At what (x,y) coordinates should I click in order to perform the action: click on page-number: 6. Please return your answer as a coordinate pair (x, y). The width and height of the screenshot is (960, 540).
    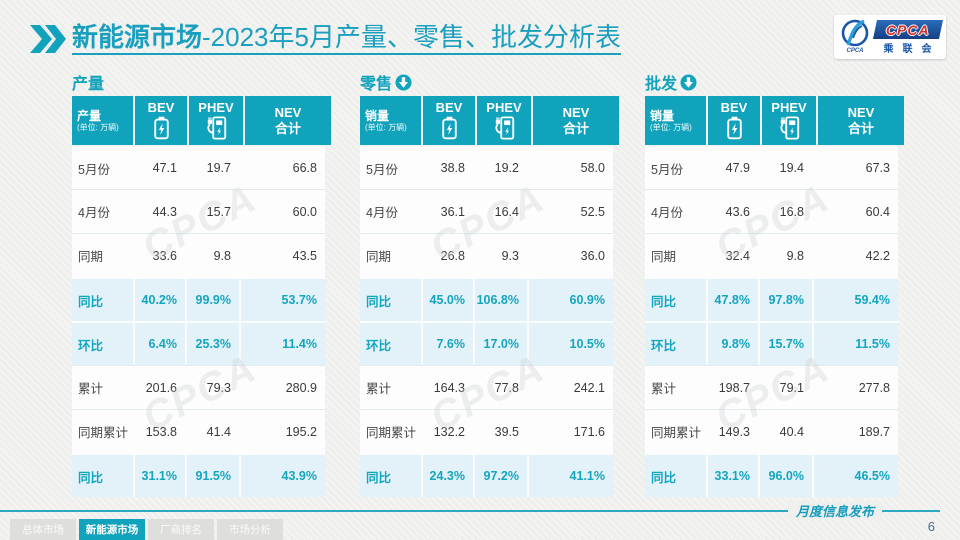
    Looking at the image, I should click on (931, 526).